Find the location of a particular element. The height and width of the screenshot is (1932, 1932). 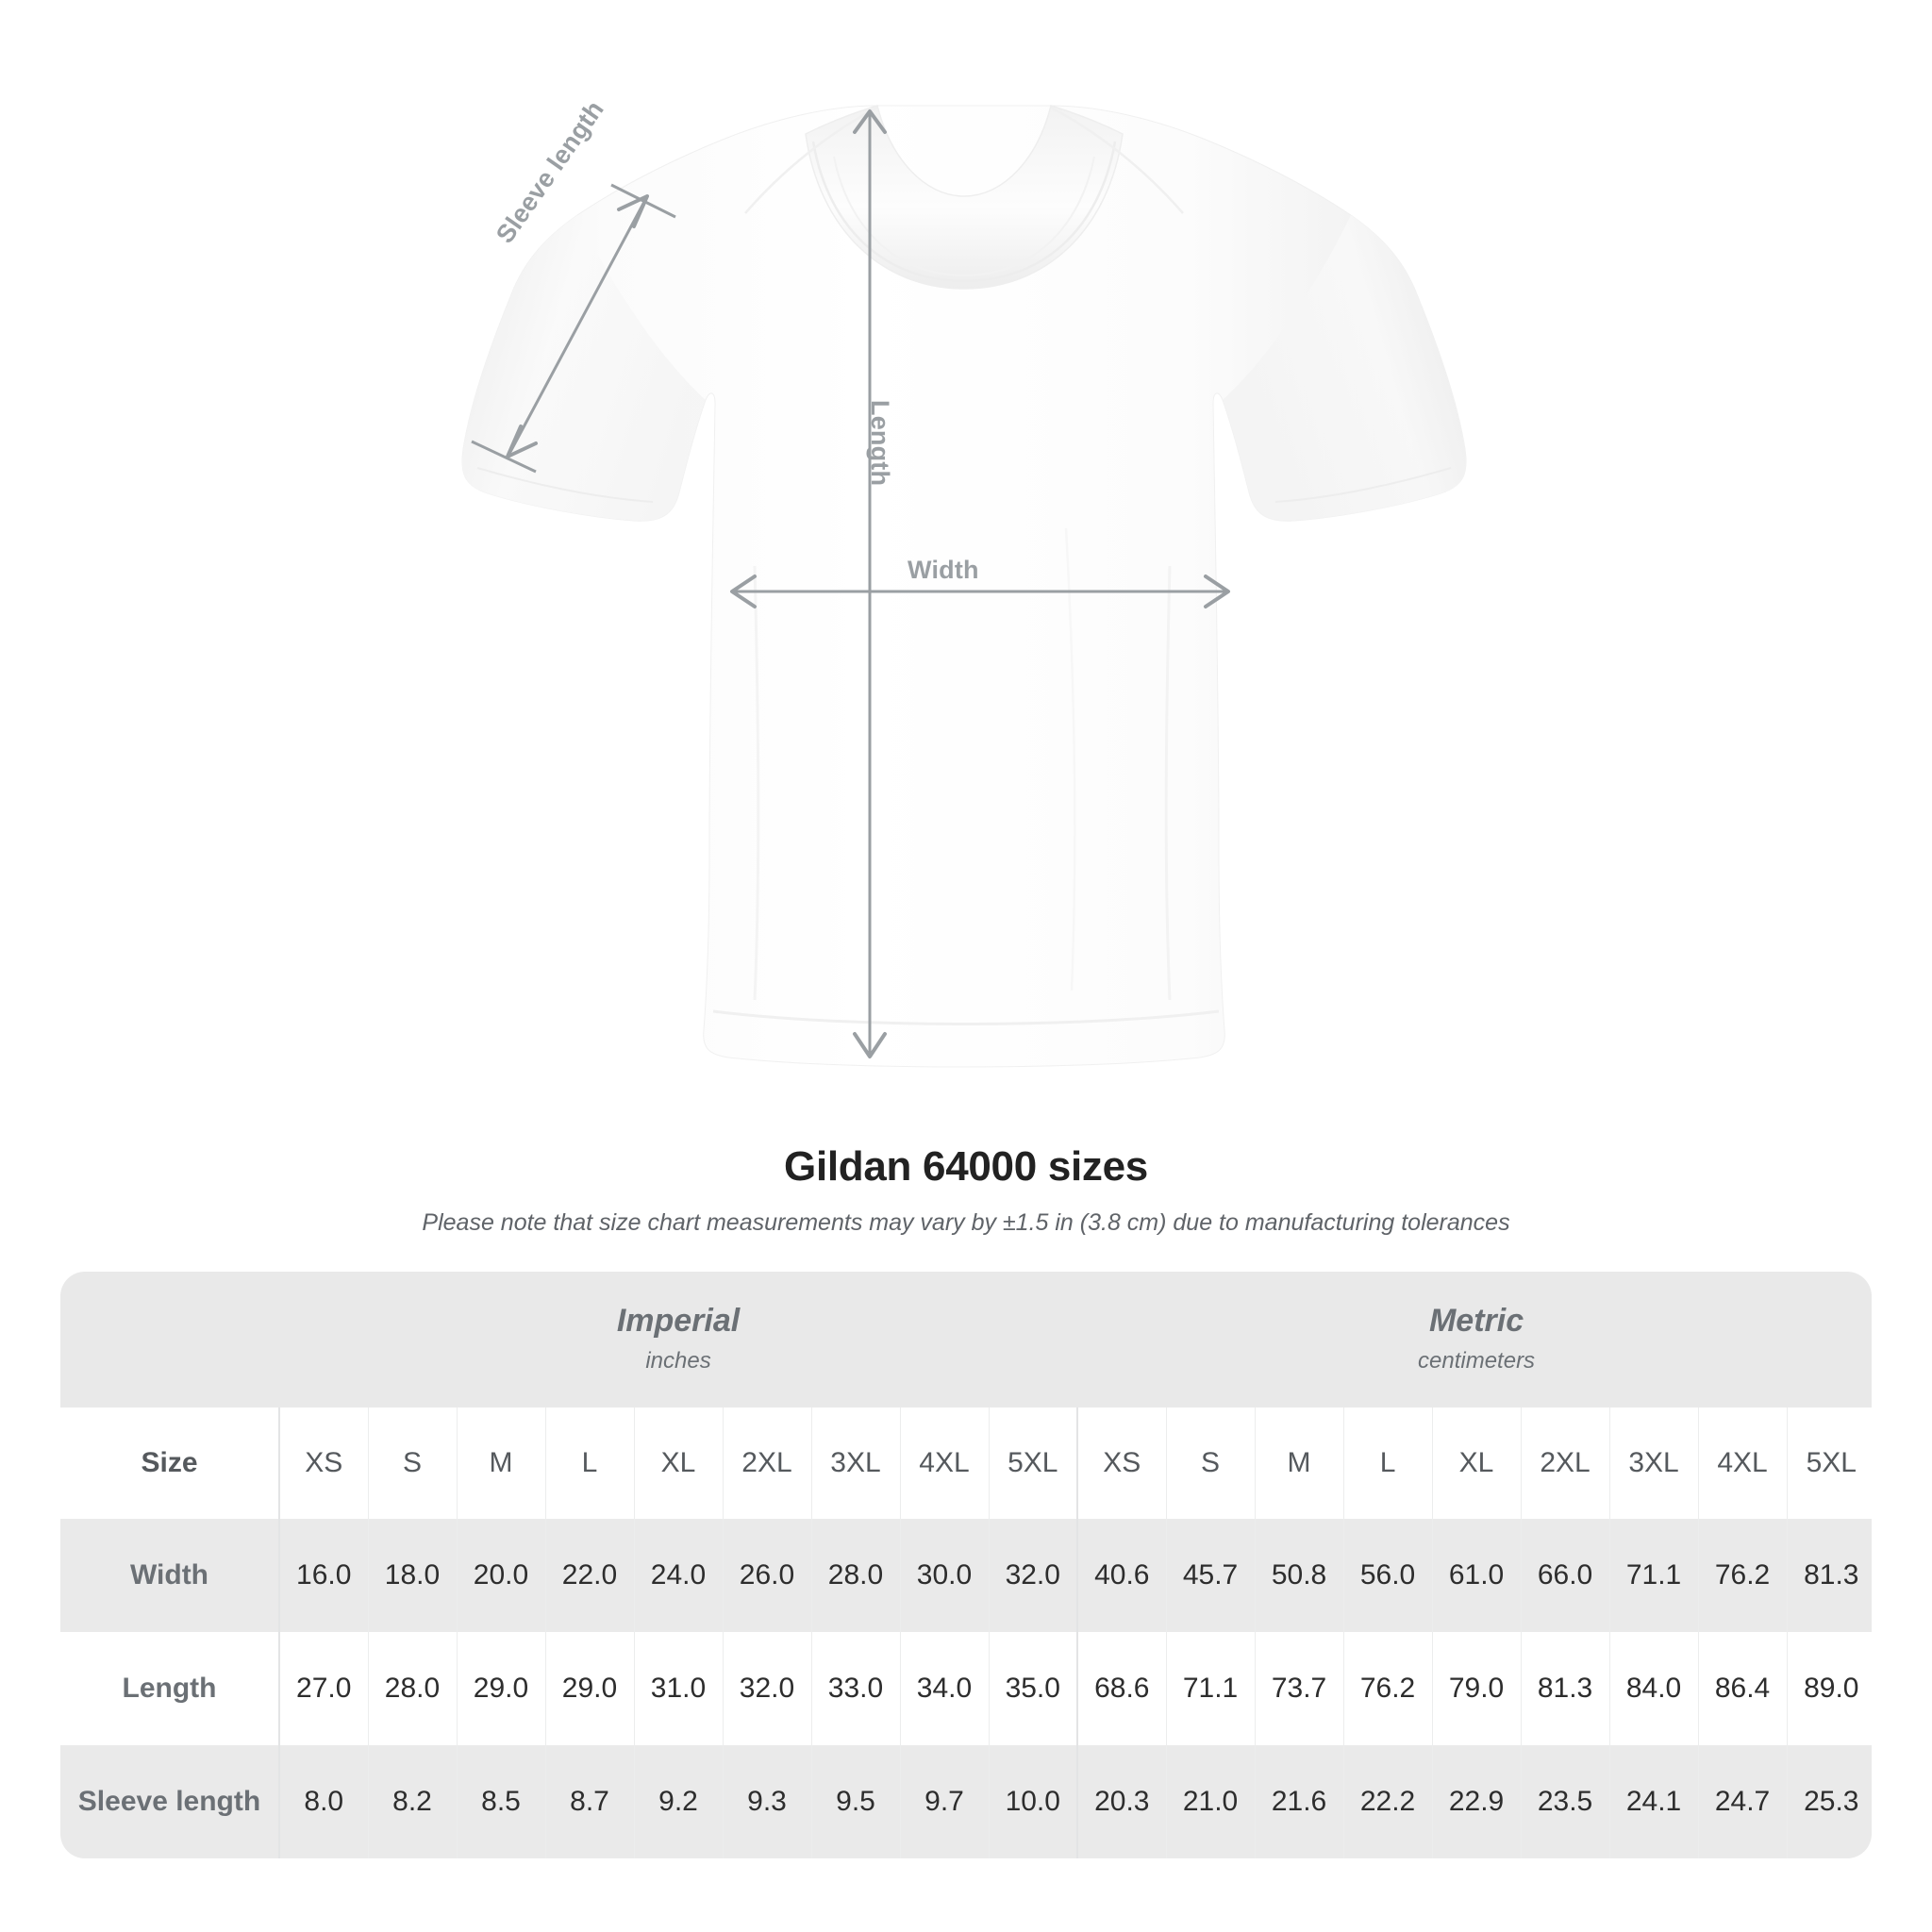

measurement-cell: 9.2 is located at coordinates (678, 1802).